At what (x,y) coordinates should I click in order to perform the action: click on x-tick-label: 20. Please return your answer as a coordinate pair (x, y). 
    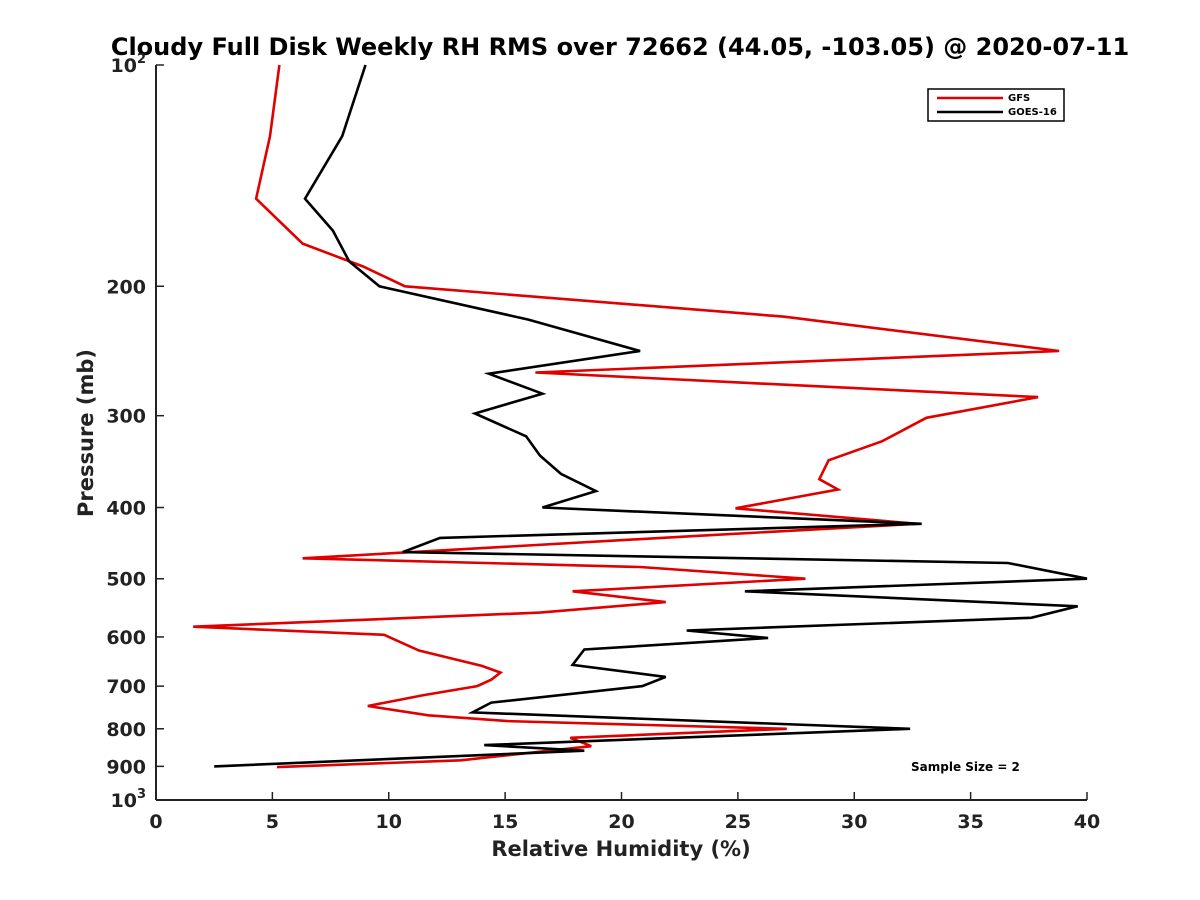
    Looking at the image, I should click on (621, 822).